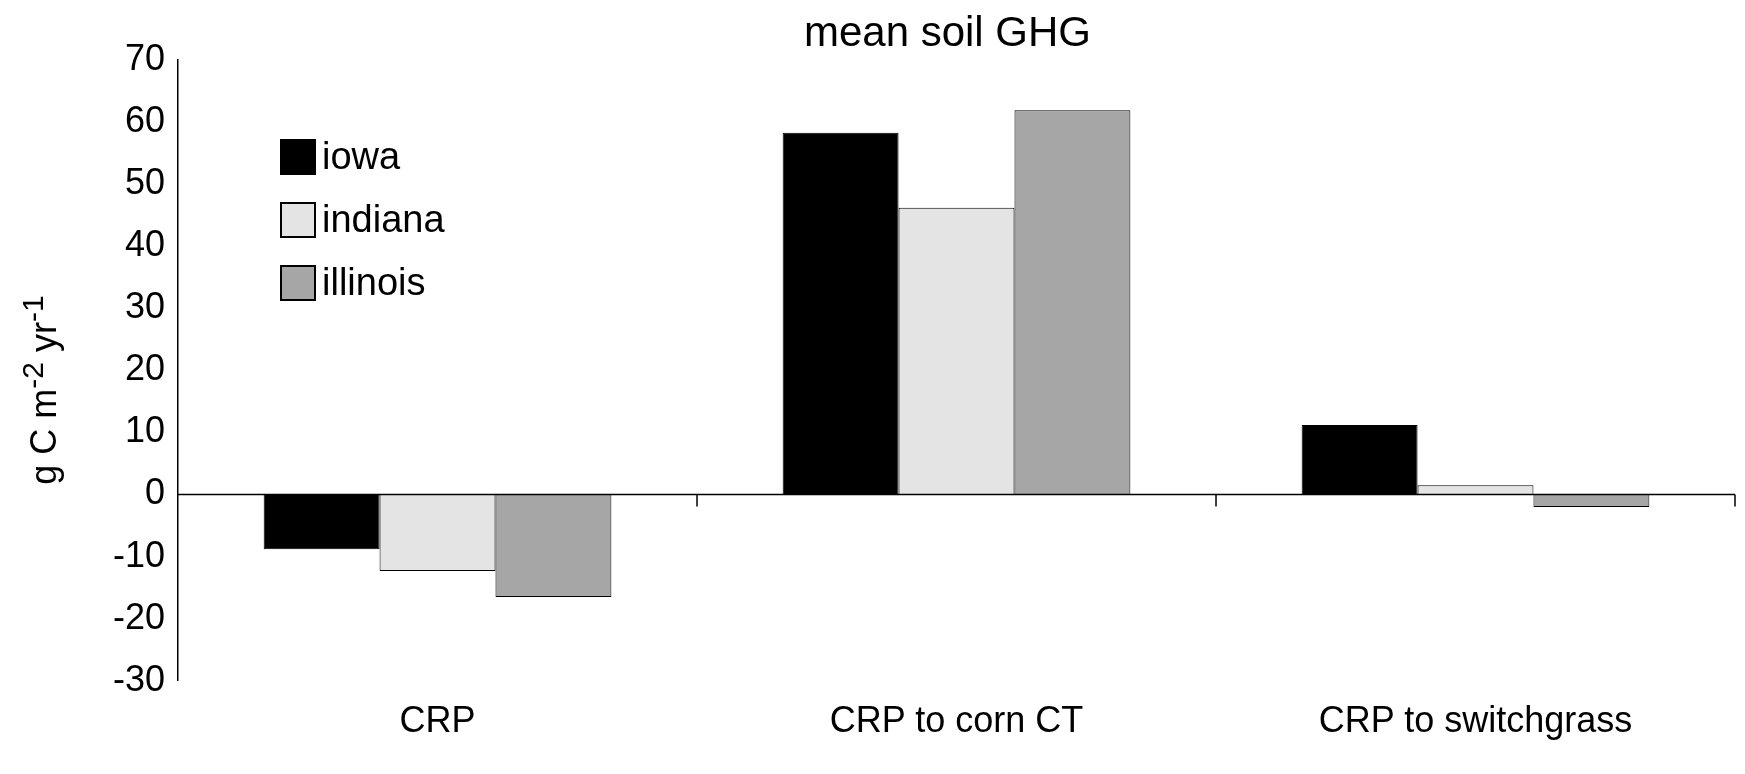 This screenshot has height=774, width=1745. What do you see at coordinates (145, 368) in the screenshot?
I see `y-tick-label: 20` at bounding box center [145, 368].